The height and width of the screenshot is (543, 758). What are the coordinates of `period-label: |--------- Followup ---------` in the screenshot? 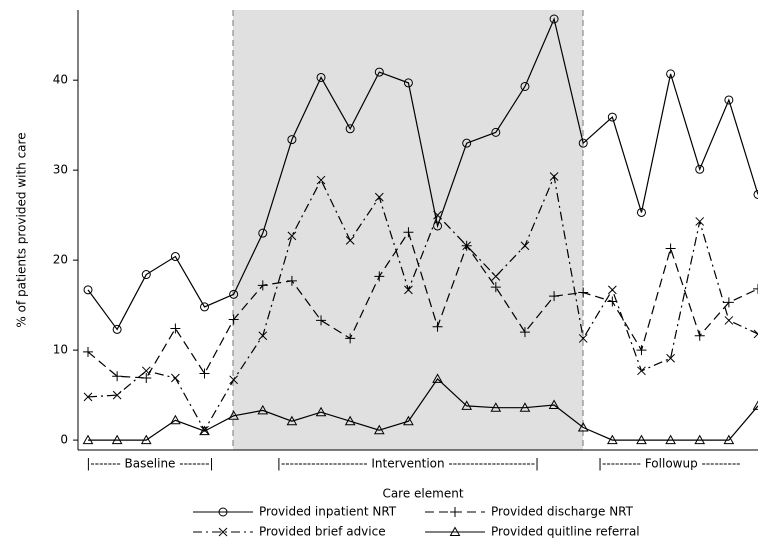 It's located at (669, 464).